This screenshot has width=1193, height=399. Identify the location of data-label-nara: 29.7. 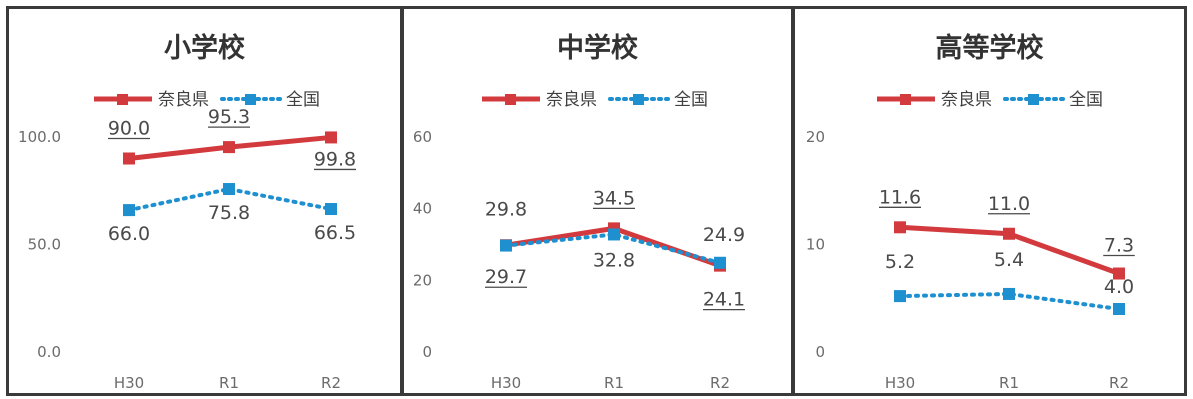
(506, 277).